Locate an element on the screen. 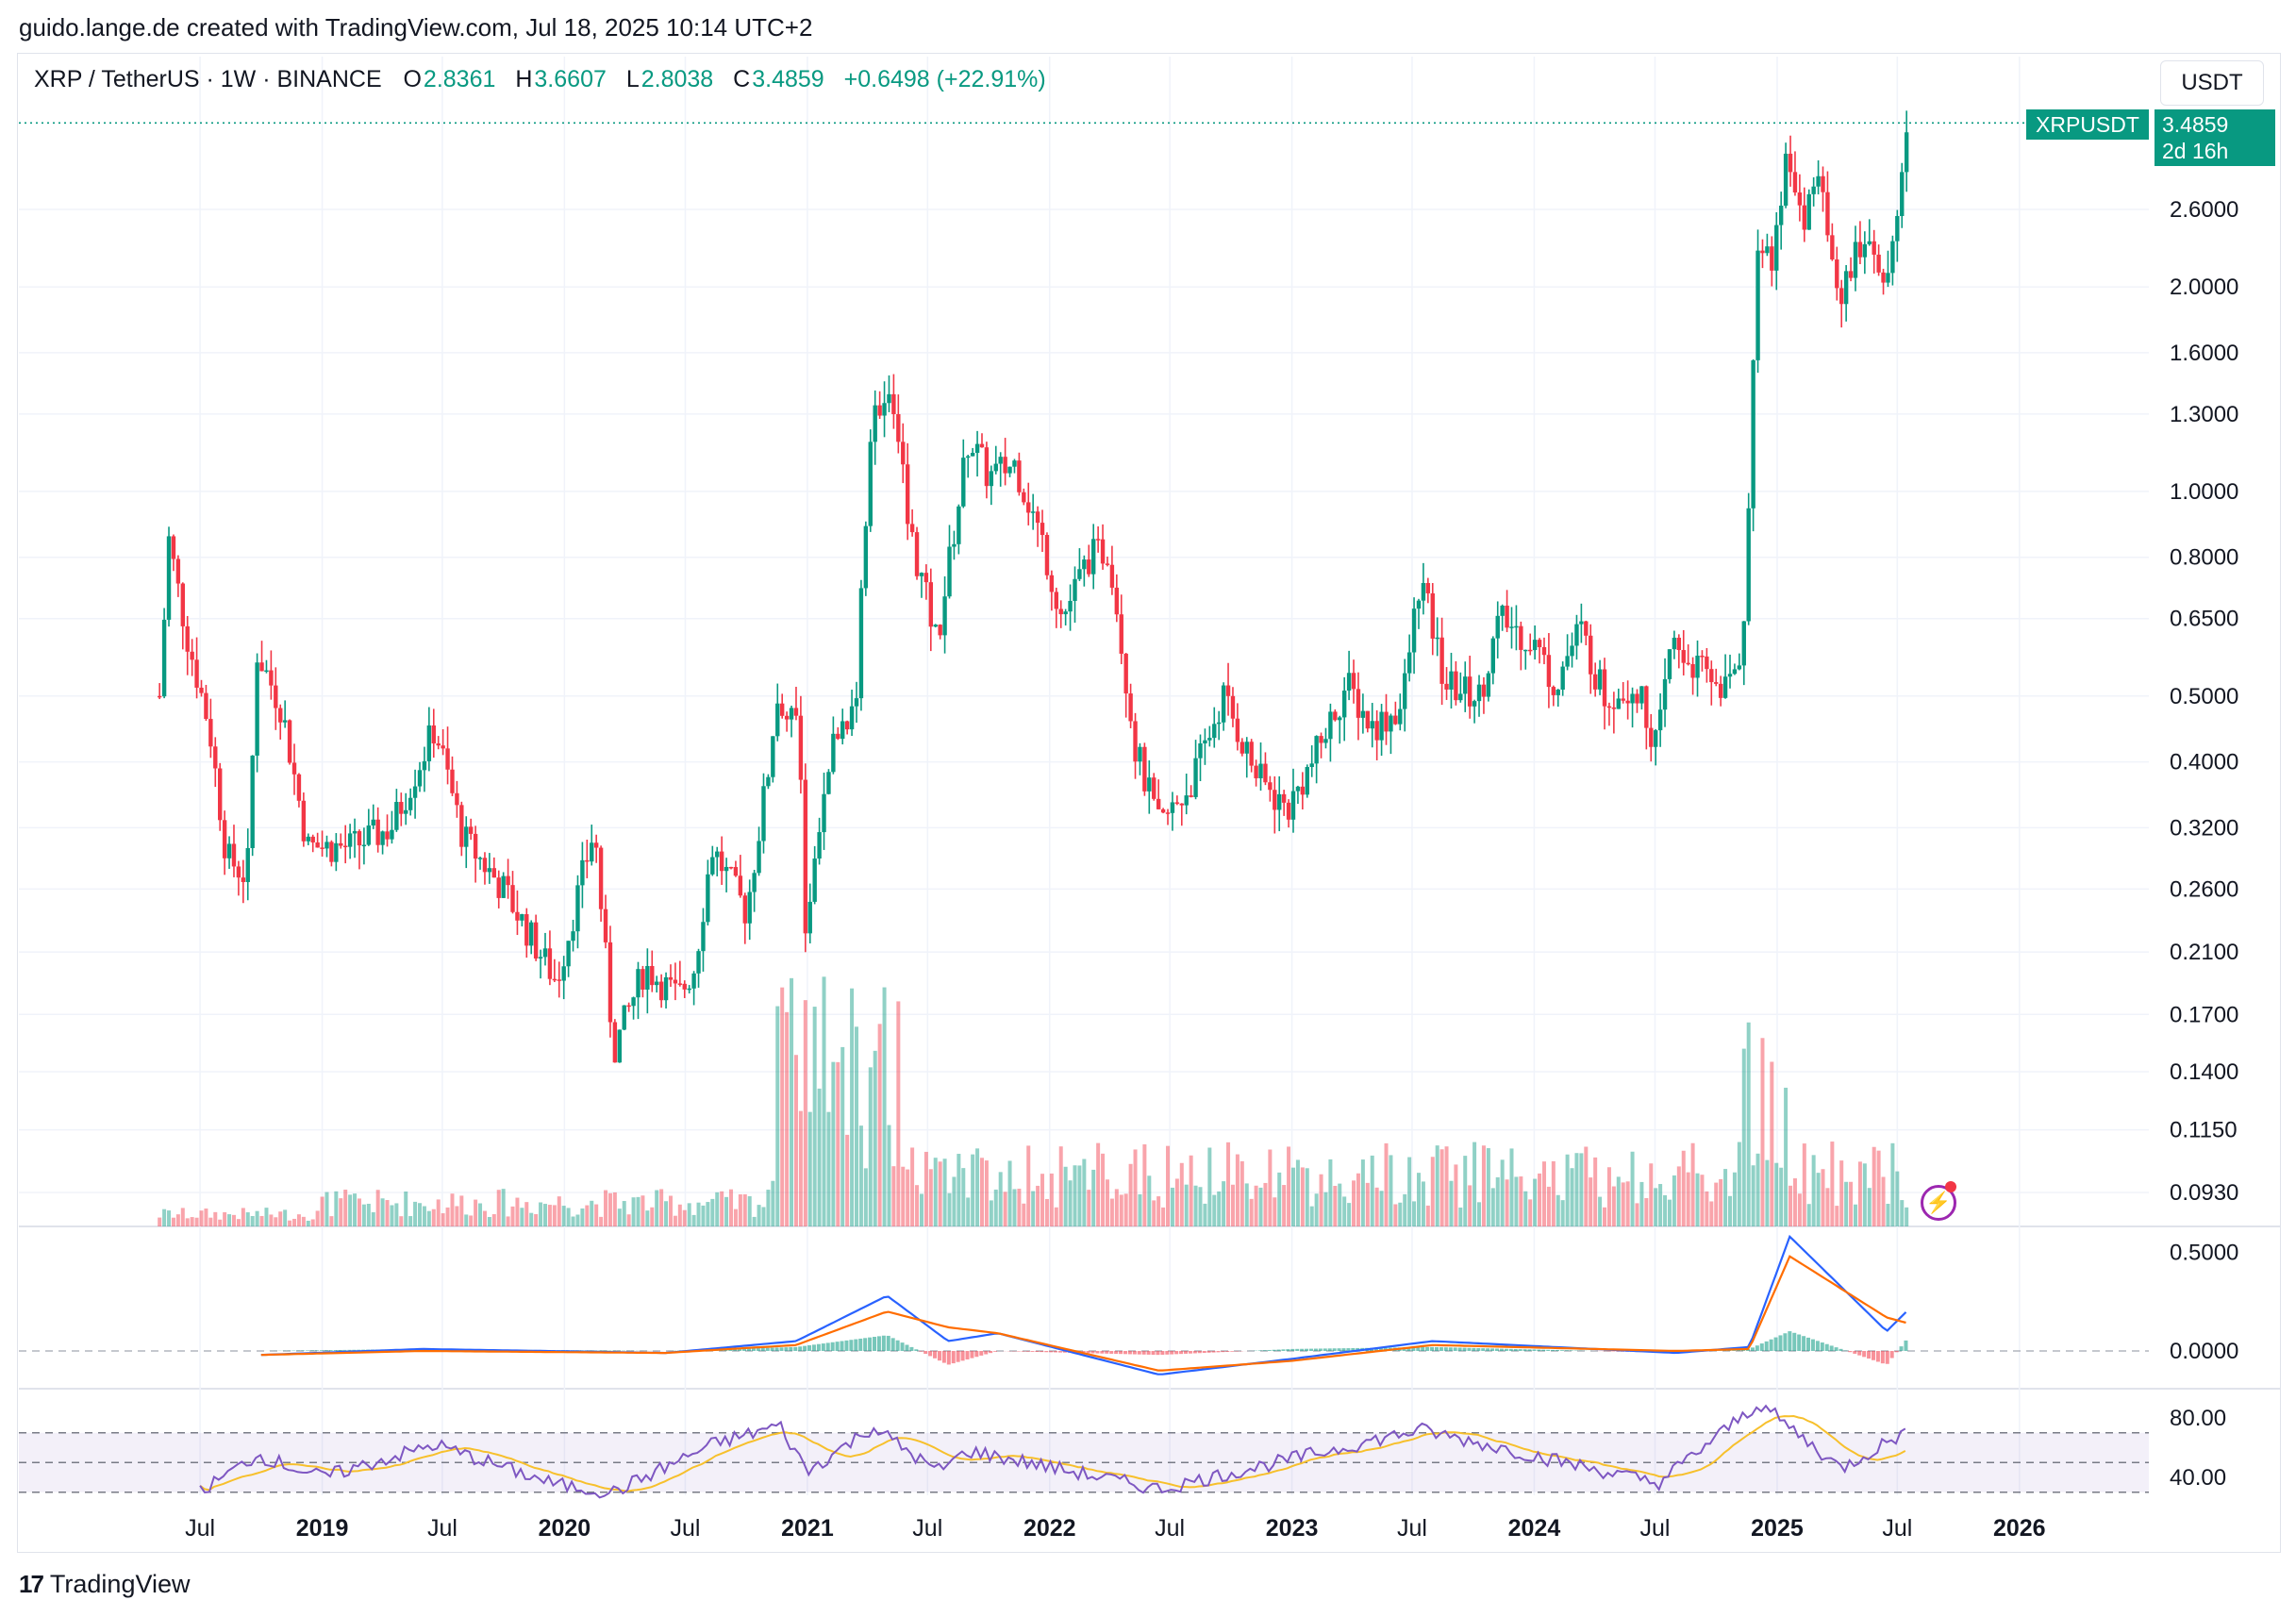 Image resolution: width=2296 pixels, height=1617 pixels. currency-button: USDT is located at coordinates (2212, 83).